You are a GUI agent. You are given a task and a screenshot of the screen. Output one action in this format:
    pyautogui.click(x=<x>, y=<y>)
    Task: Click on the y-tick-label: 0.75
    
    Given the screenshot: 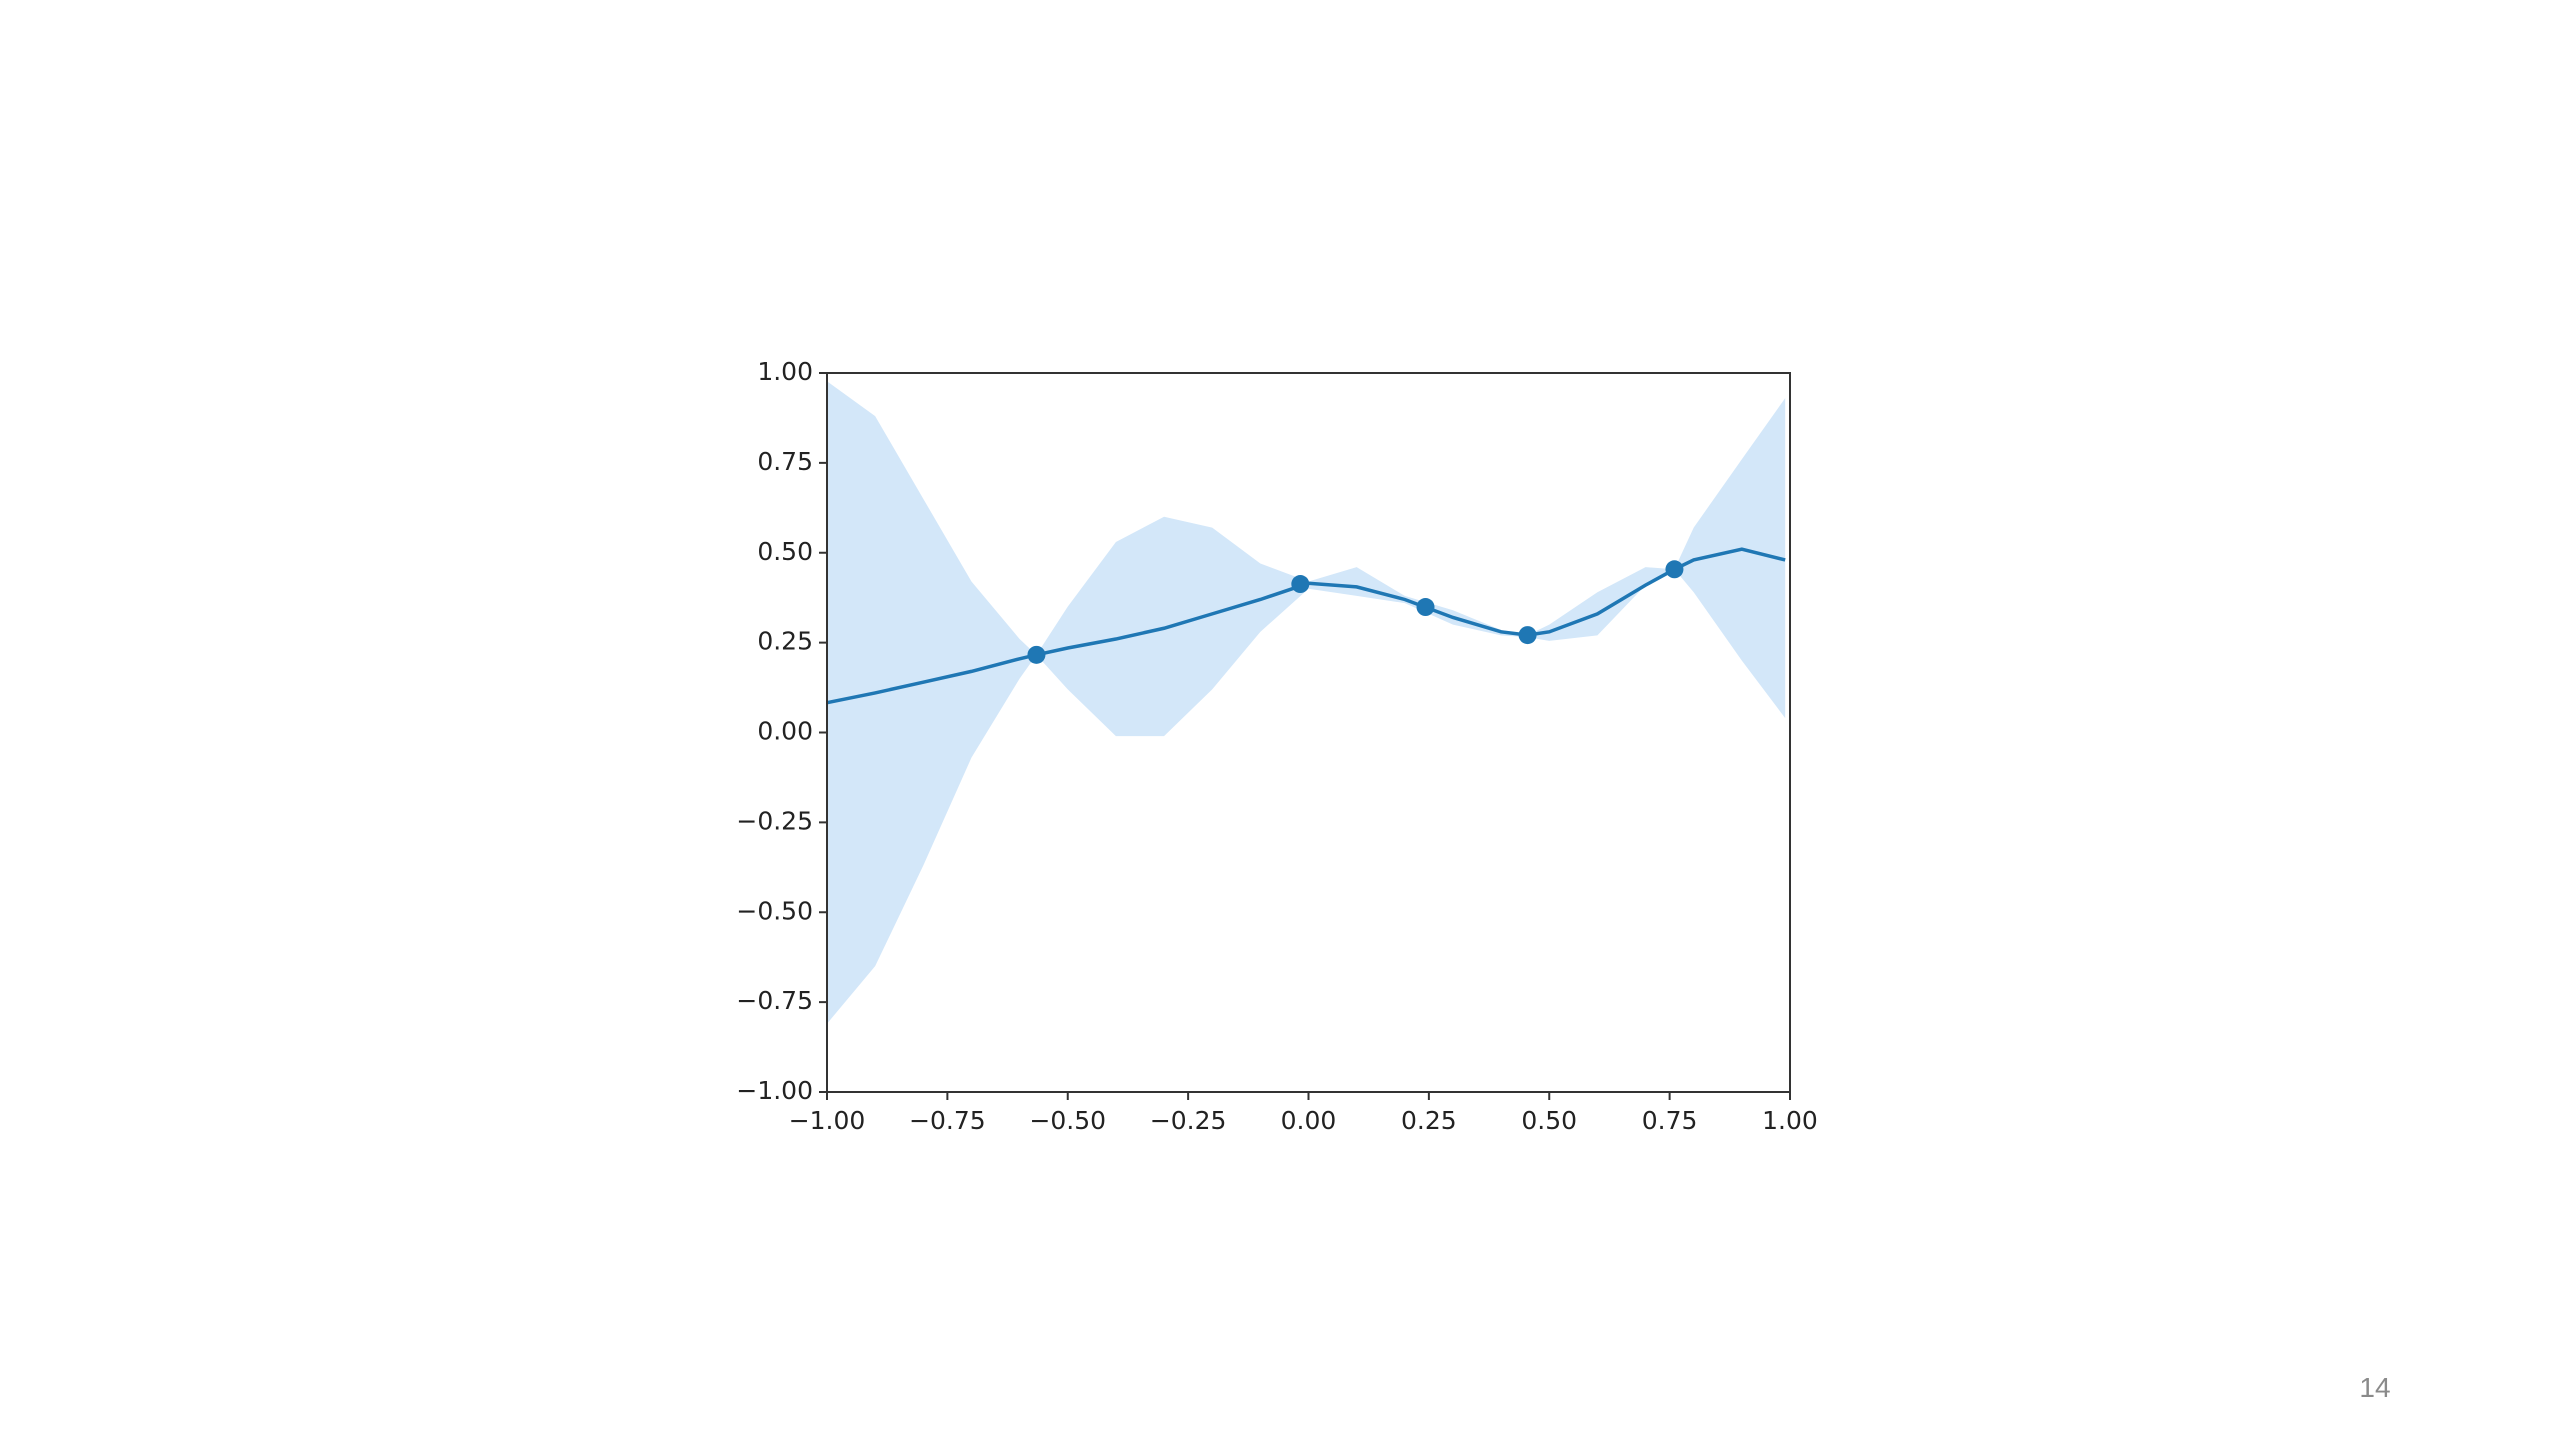 What is the action you would take?
    pyautogui.click(x=785, y=461)
    